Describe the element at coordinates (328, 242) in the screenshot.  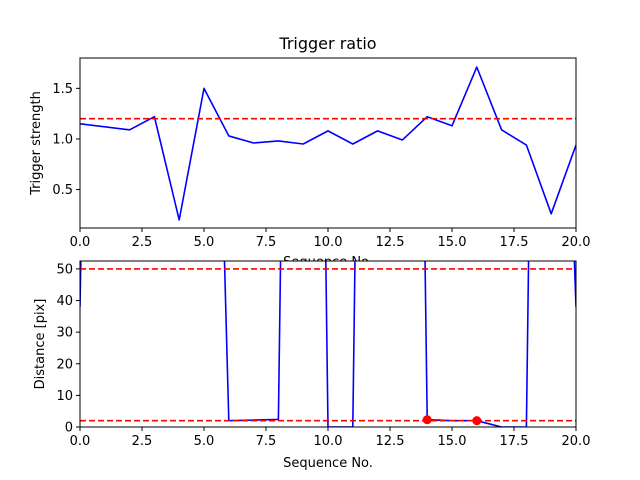
I see `chart1-x-tick-label: 10.0` at that location.